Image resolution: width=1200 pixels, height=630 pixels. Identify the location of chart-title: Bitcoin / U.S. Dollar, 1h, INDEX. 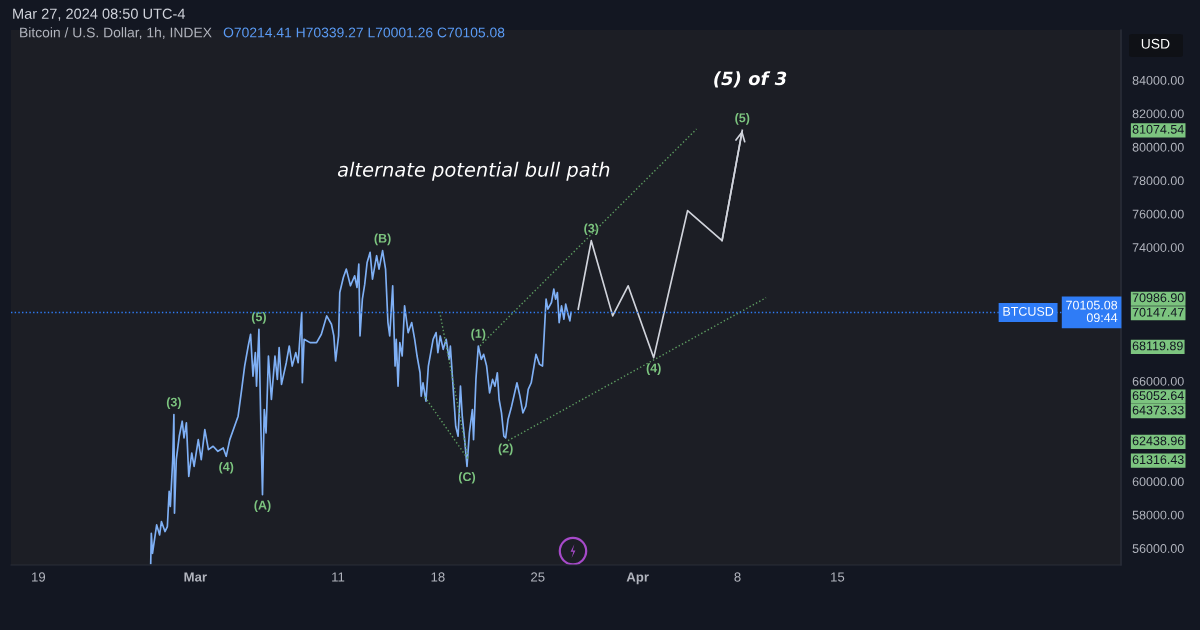
(116, 33).